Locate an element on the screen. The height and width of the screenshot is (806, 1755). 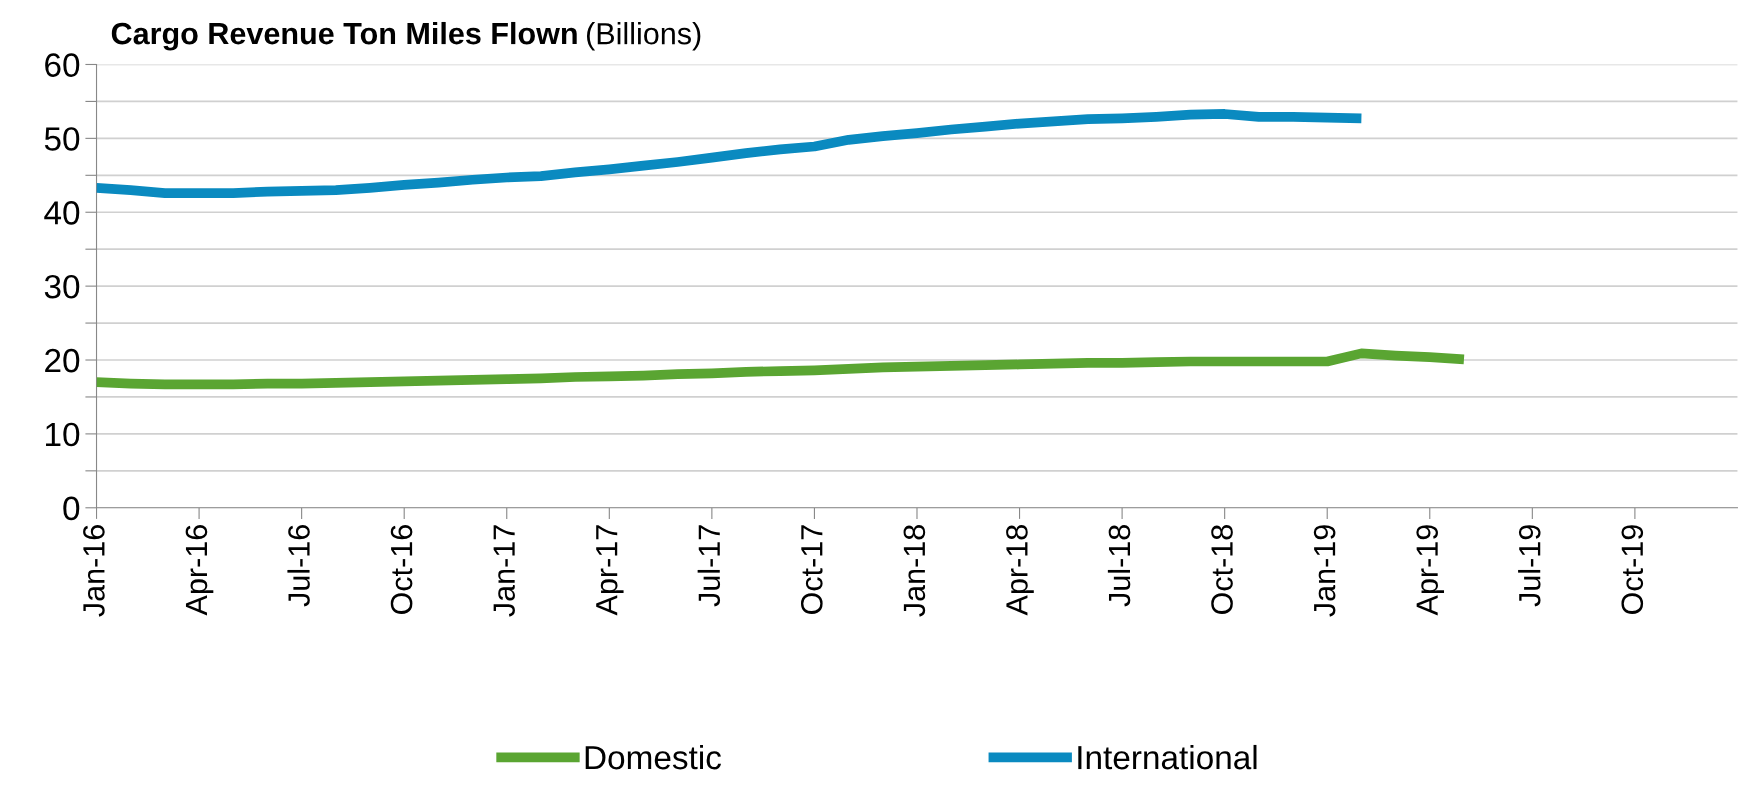
y-tick-label: 10 is located at coordinates (63, 434).